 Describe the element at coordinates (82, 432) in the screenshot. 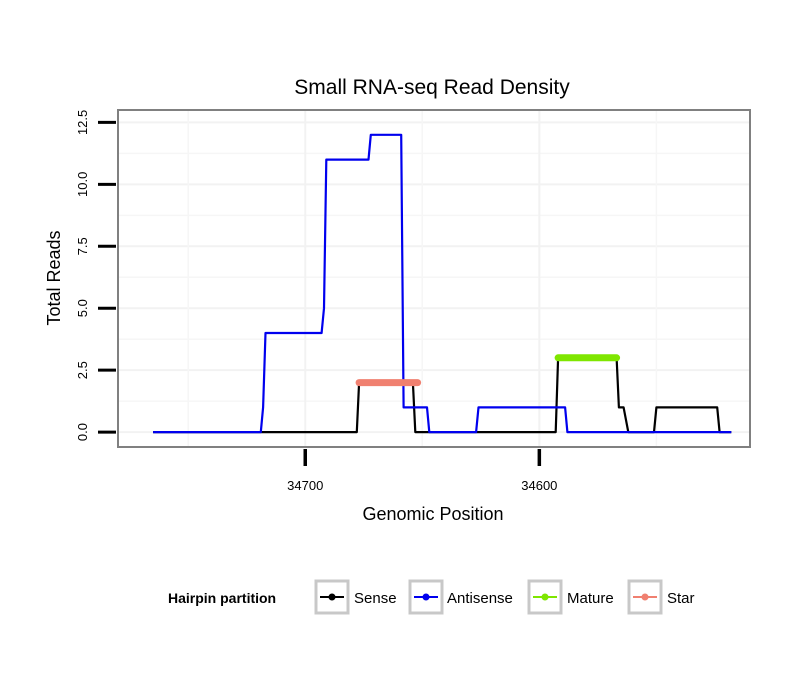

I see `y-tick-label: 0.0` at that location.